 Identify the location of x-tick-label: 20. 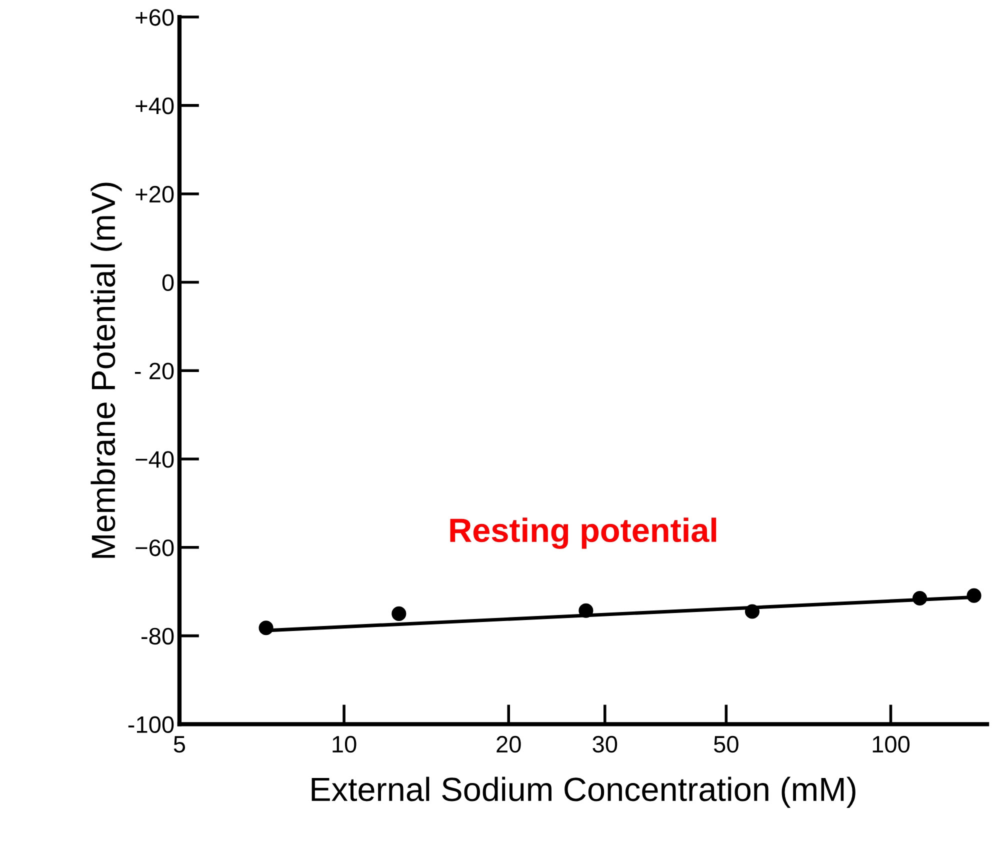
(508, 744).